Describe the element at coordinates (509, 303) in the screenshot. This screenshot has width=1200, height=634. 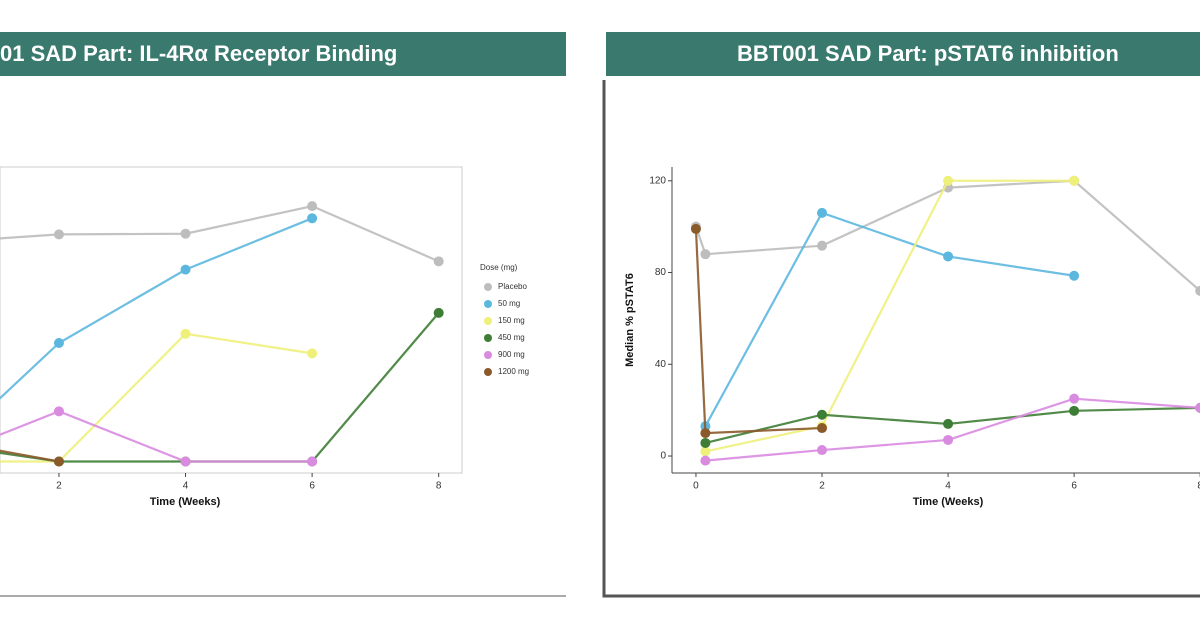
I see `legend-label: 50 mg` at that location.